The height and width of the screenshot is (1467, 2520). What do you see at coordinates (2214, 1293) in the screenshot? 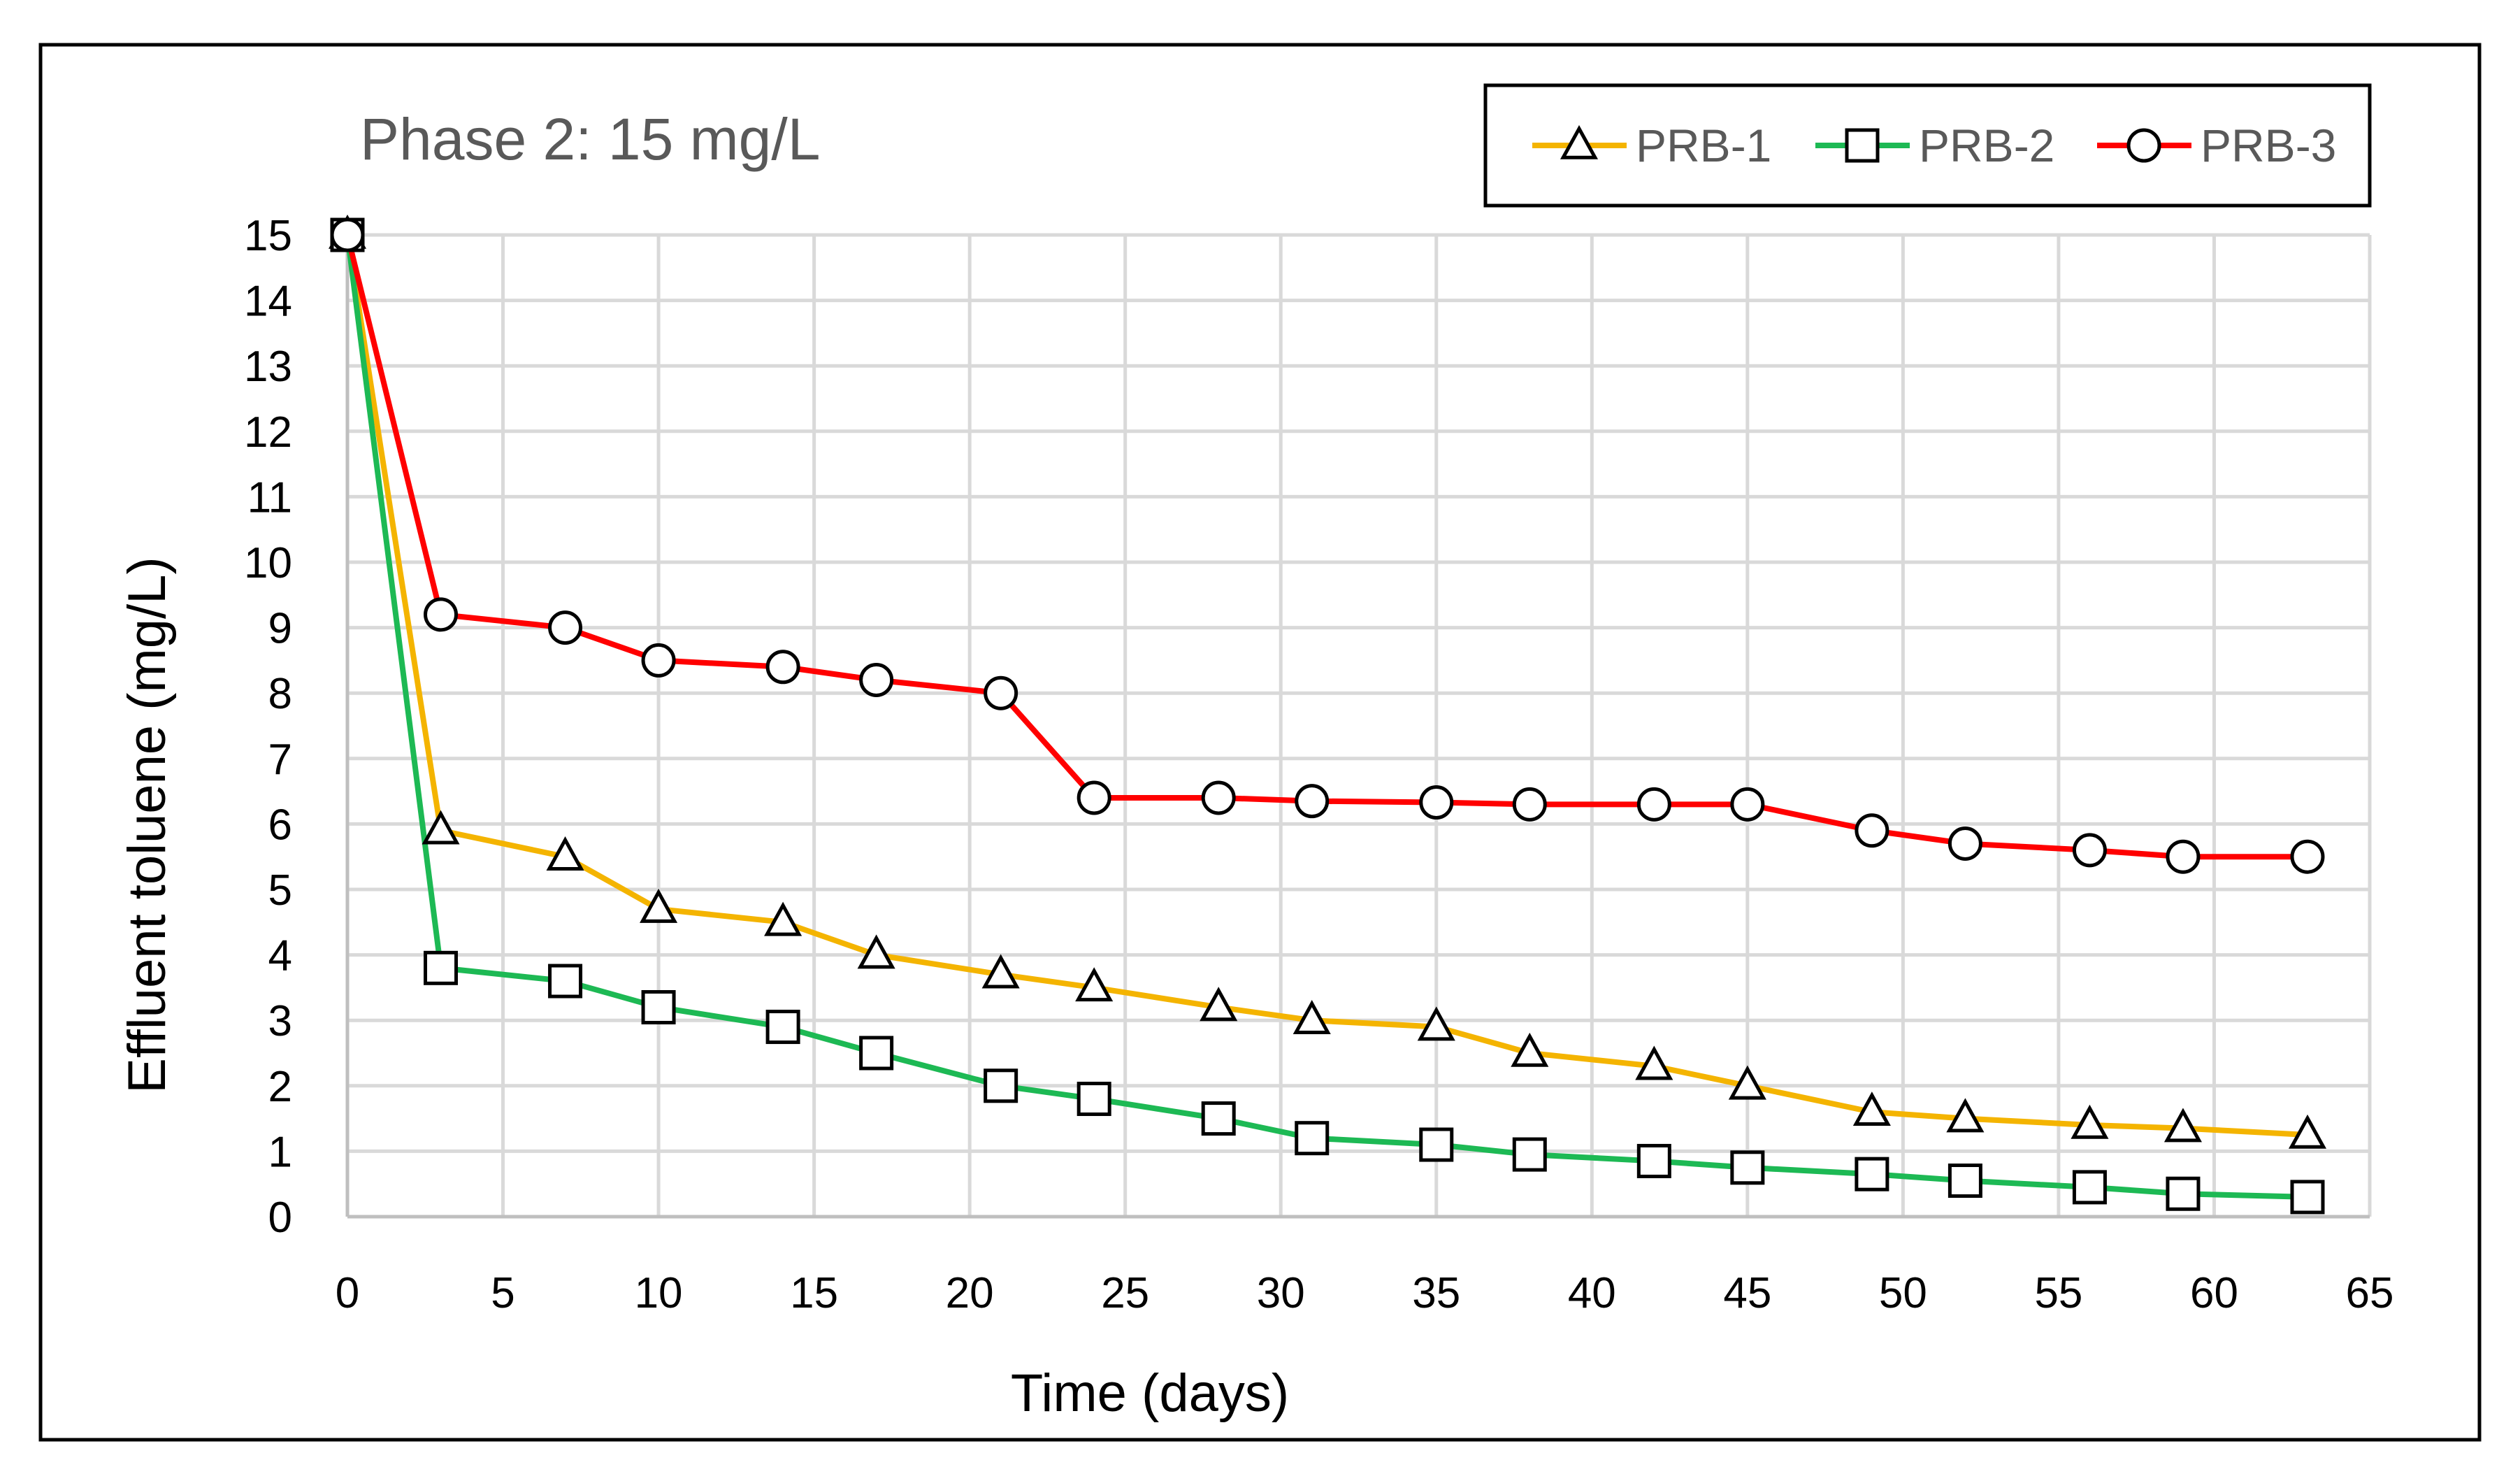
I see `x-tick-label: 60` at bounding box center [2214, 1293].